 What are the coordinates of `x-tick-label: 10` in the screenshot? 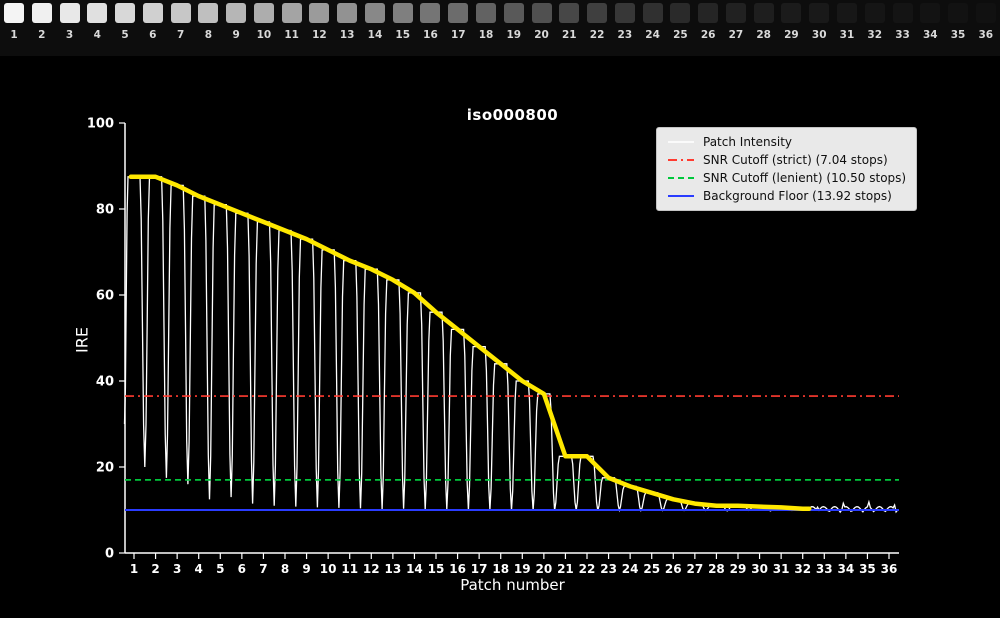 It's located at (328, 569).